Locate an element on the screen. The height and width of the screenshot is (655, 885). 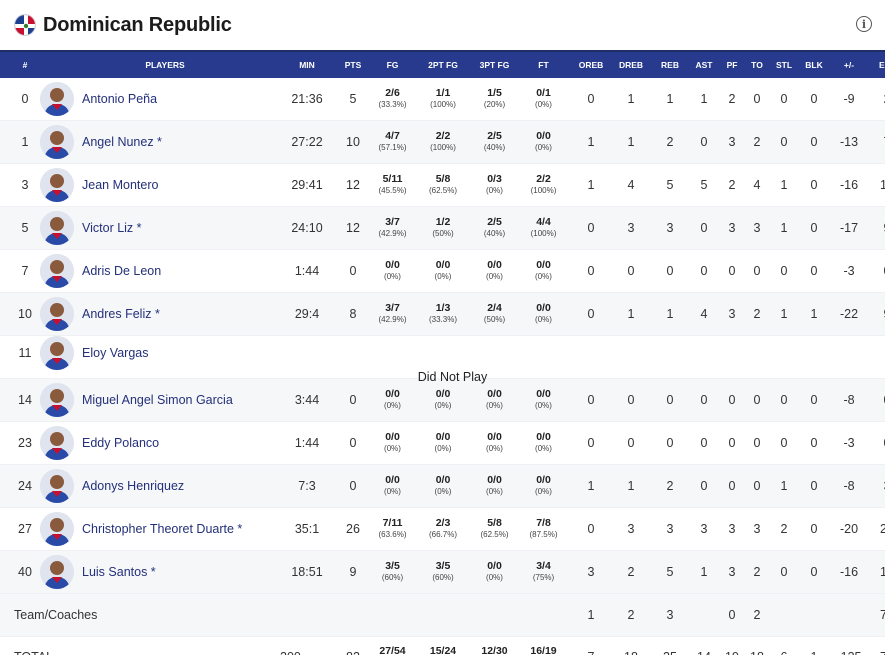
ft-percentage: (100%) is located at coordinates (543, 233).